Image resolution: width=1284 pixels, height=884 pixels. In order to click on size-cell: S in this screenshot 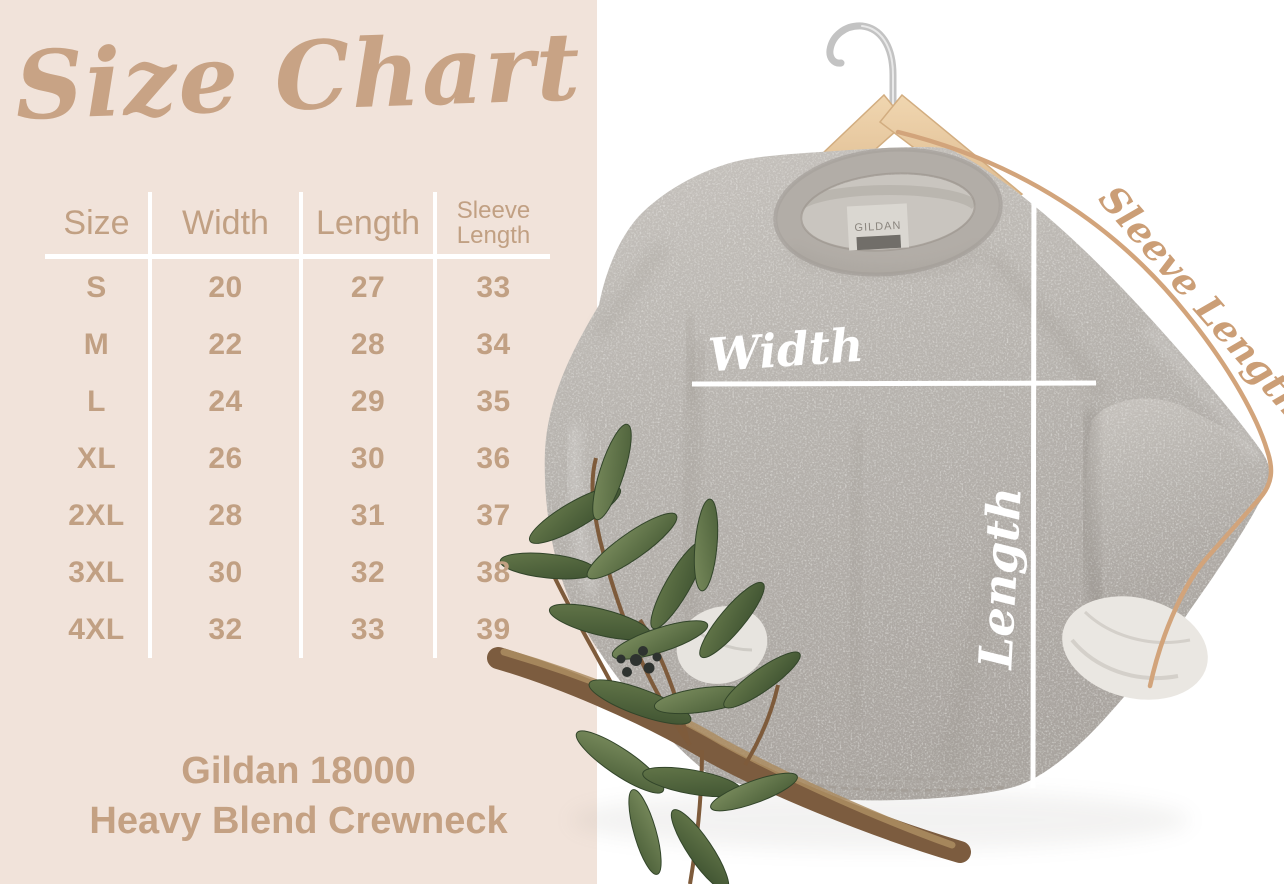, I will do `click(98, 287)`.